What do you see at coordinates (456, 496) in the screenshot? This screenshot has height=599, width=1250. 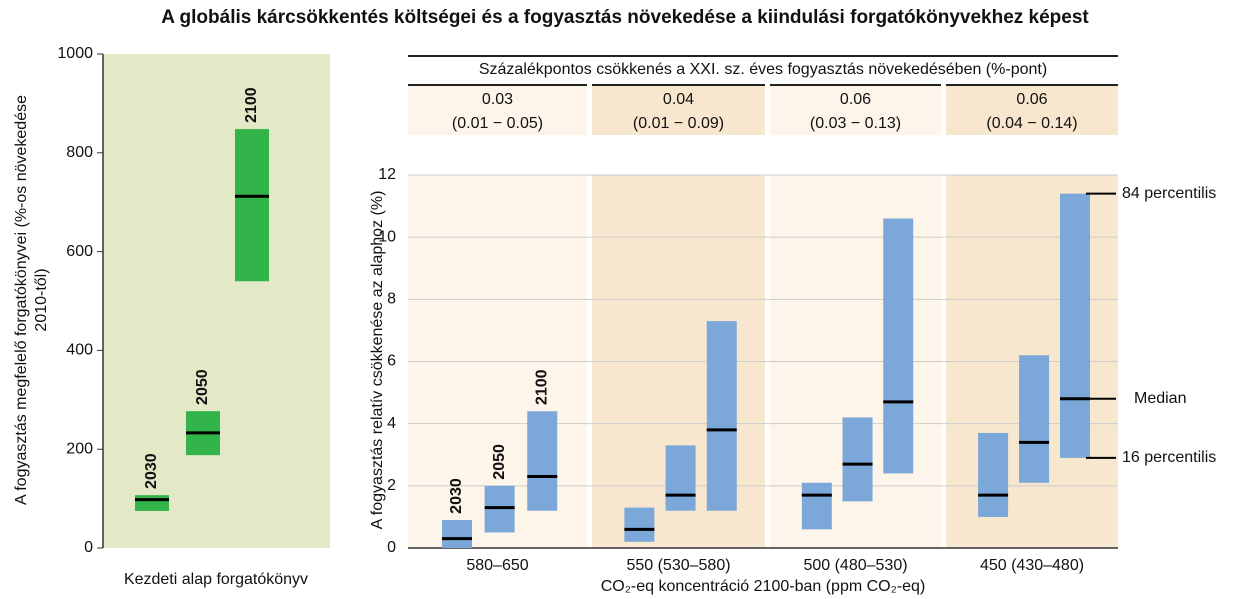 I see `series-label: 2030` at bounding box center [456, 496].